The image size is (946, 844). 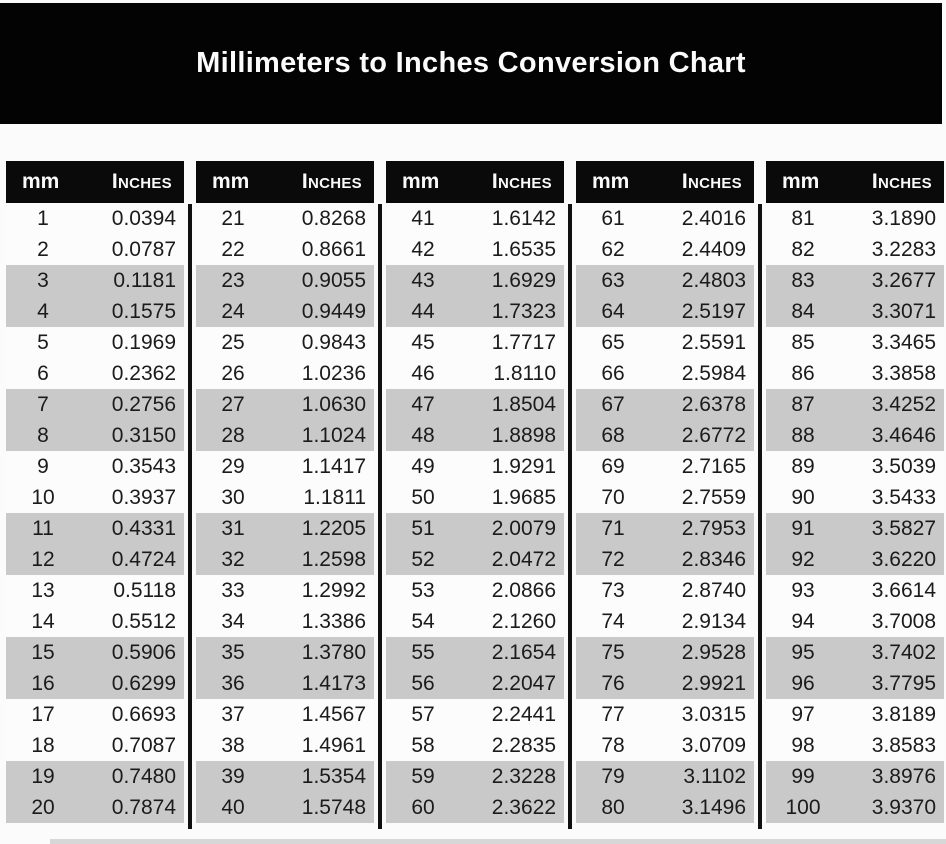 What do you see at coordinates (333, 776) in the screenshot?
I see `inches-value: 1.5354` at bounding box center [333, 776].